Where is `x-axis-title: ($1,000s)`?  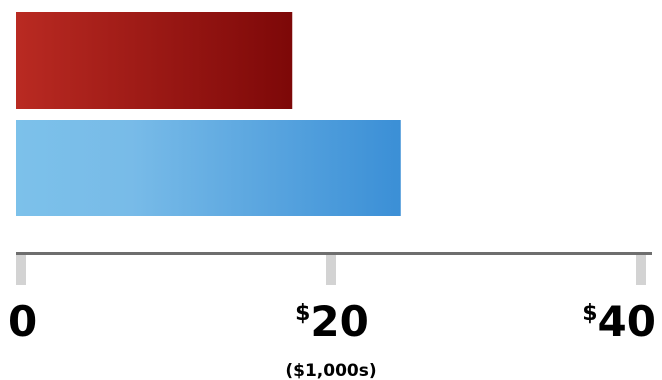
x-axis-title: ($1,000s) is located at coordinates (330, 370).